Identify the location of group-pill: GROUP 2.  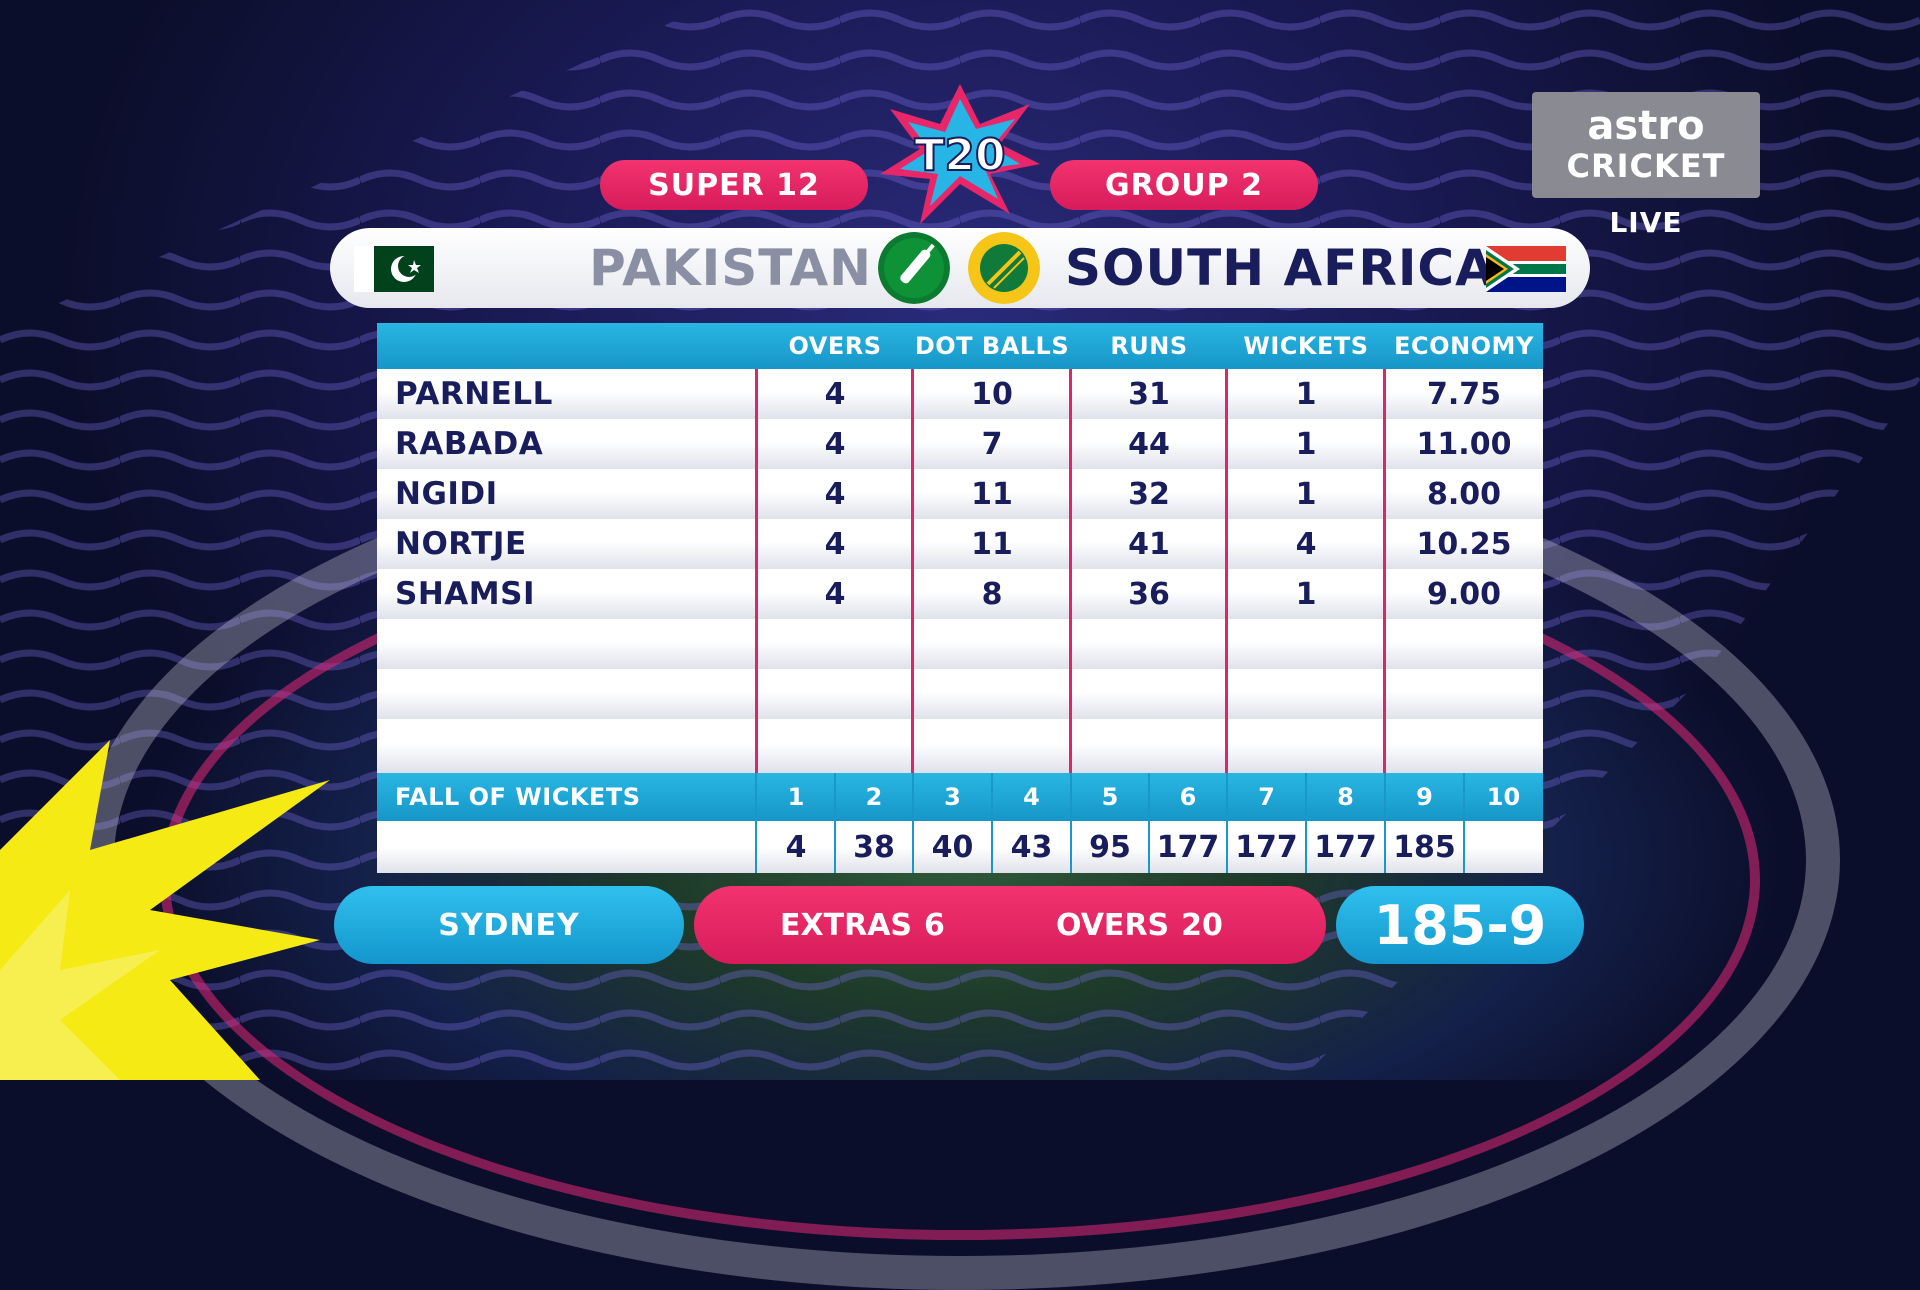
(1184, 185).